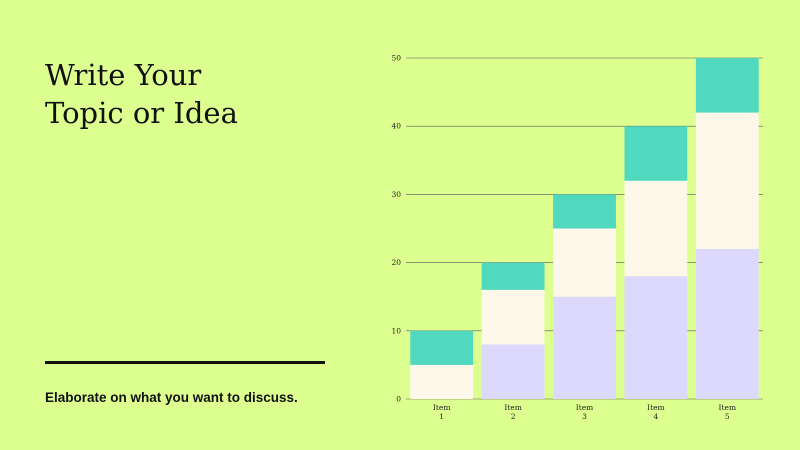  What do you see at coordinates (398, 399) in the screenshot?
I see `y-tick-label-0: 0` at bounding box center [398, 399].